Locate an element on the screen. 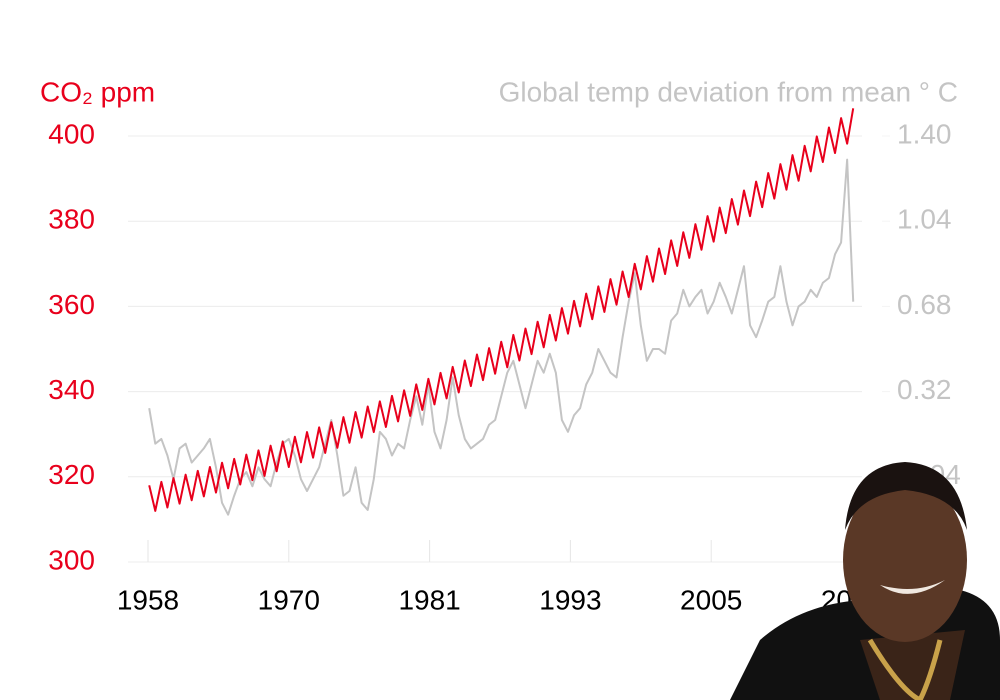 This screenshot has height=700, width=1000. y-tick-label: 300 is located at coordinates (71, 559).